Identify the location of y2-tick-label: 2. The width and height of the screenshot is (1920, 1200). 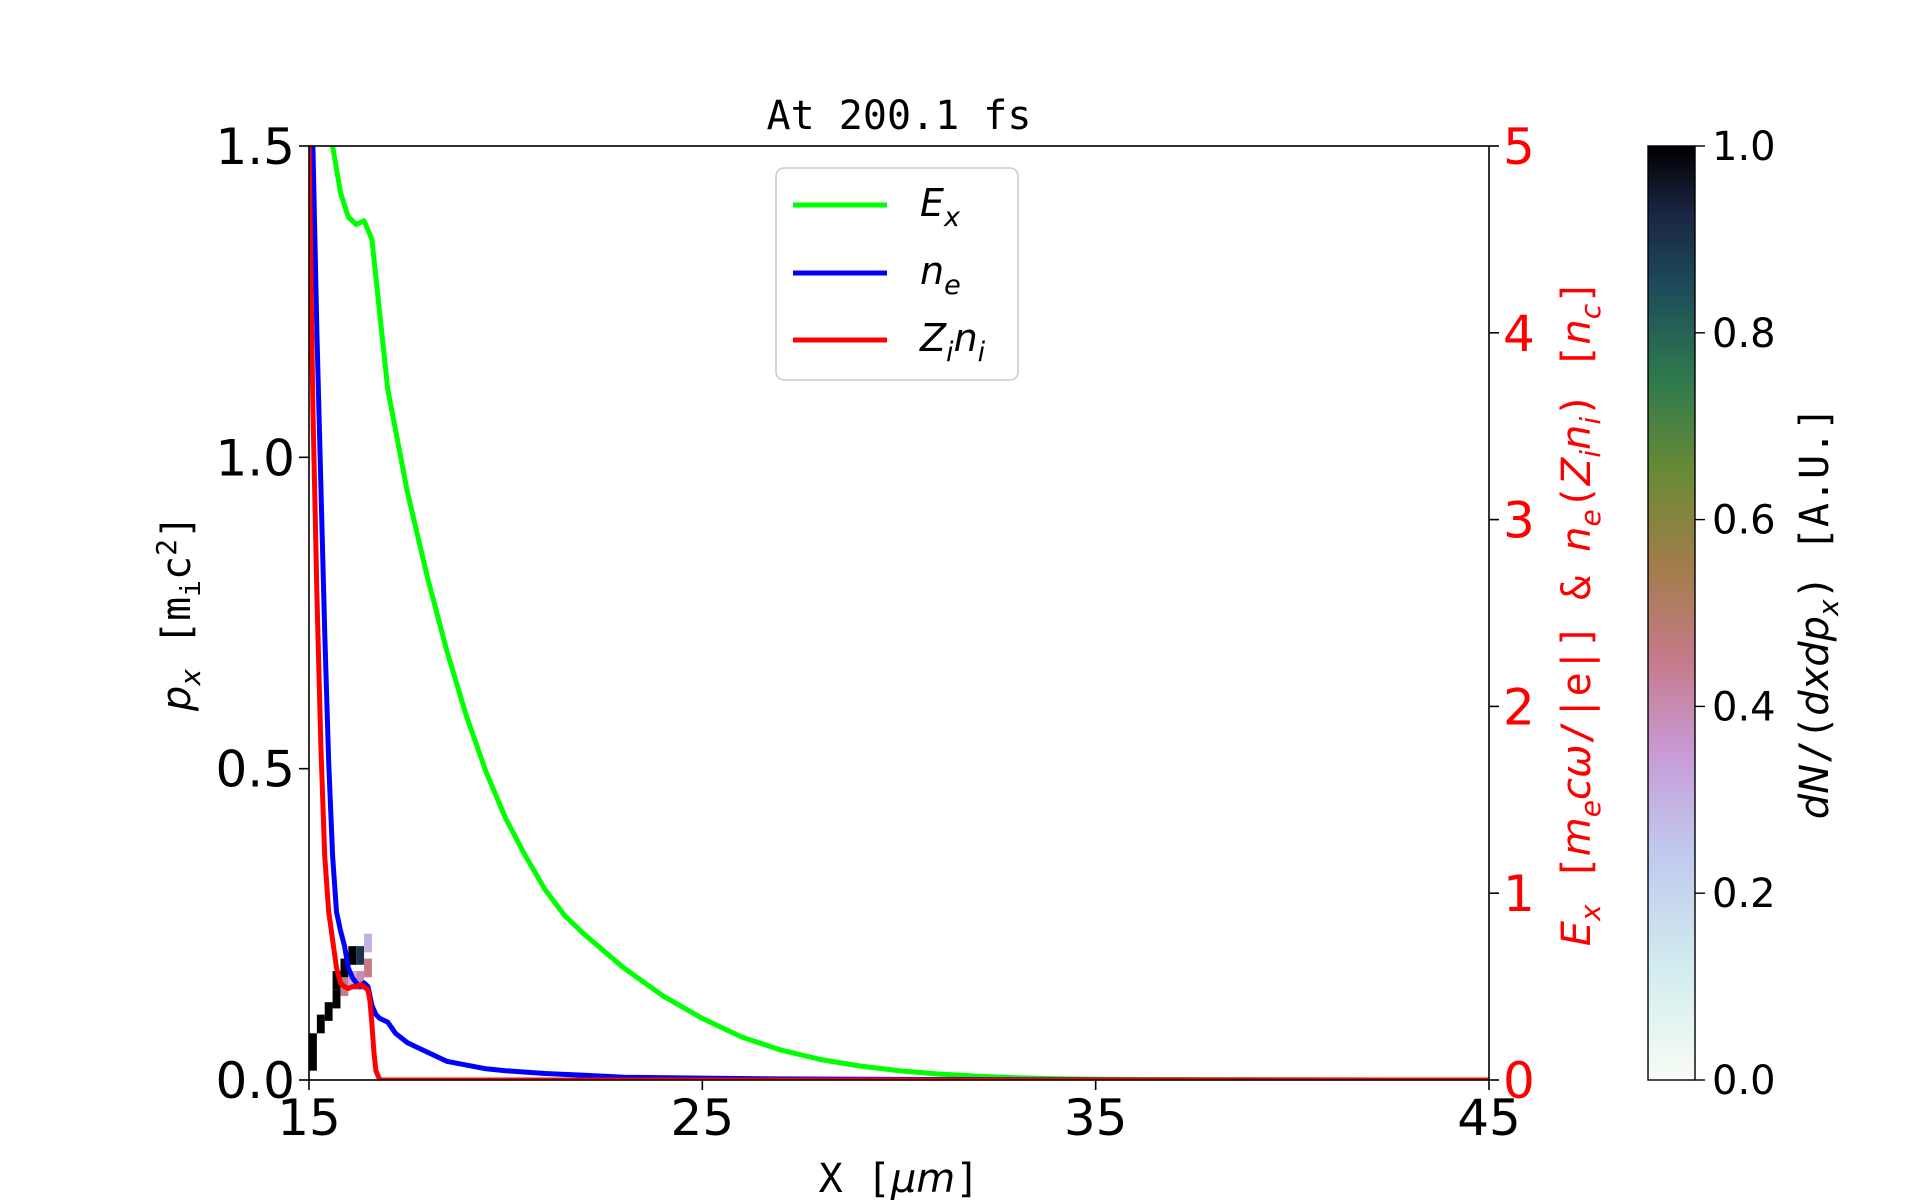
(1519, 707).